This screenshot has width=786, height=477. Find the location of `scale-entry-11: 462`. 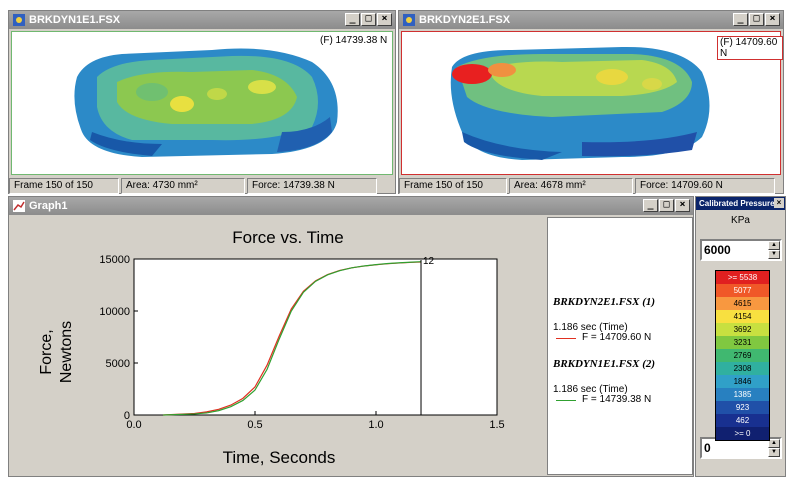

scale-entry-11: 462 is located at coordinates (742, 420).